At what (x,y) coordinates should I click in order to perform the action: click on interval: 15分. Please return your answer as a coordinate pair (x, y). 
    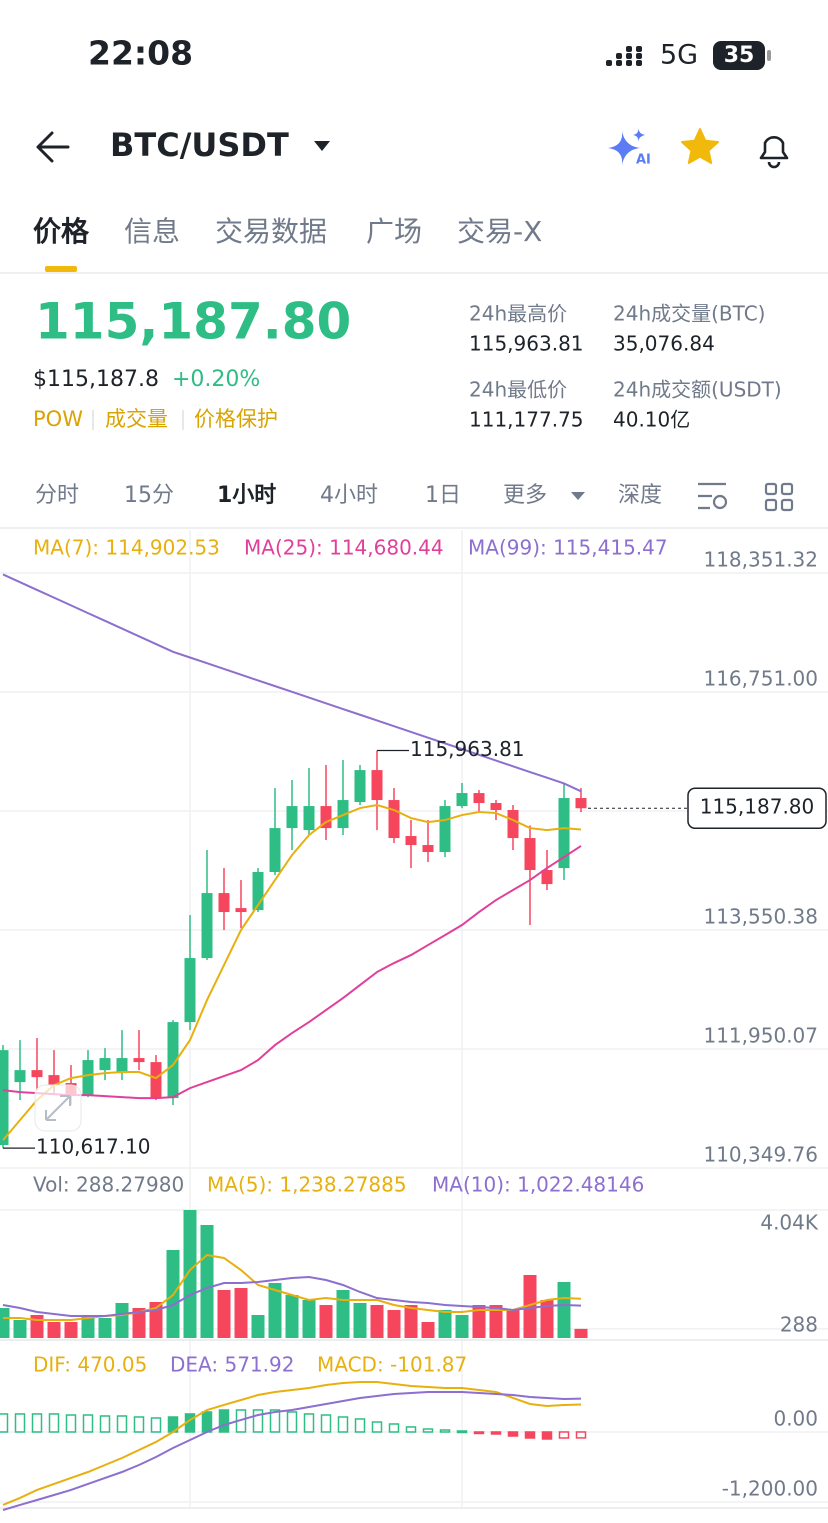
    Looking at the image, I should click on (149, 495).